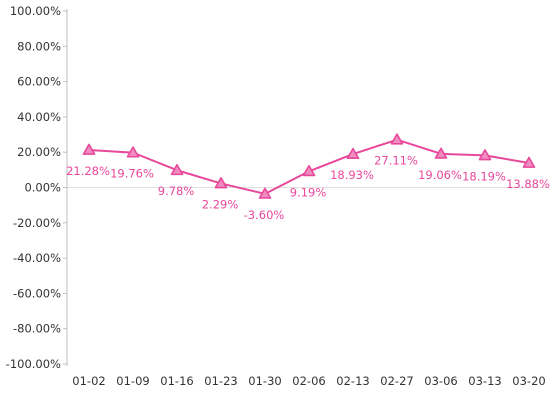  What do you see at coordinates (39, 82) in the screenshot?
I see `y-tick-label: 60.00%` at bounding box center [39, 82].